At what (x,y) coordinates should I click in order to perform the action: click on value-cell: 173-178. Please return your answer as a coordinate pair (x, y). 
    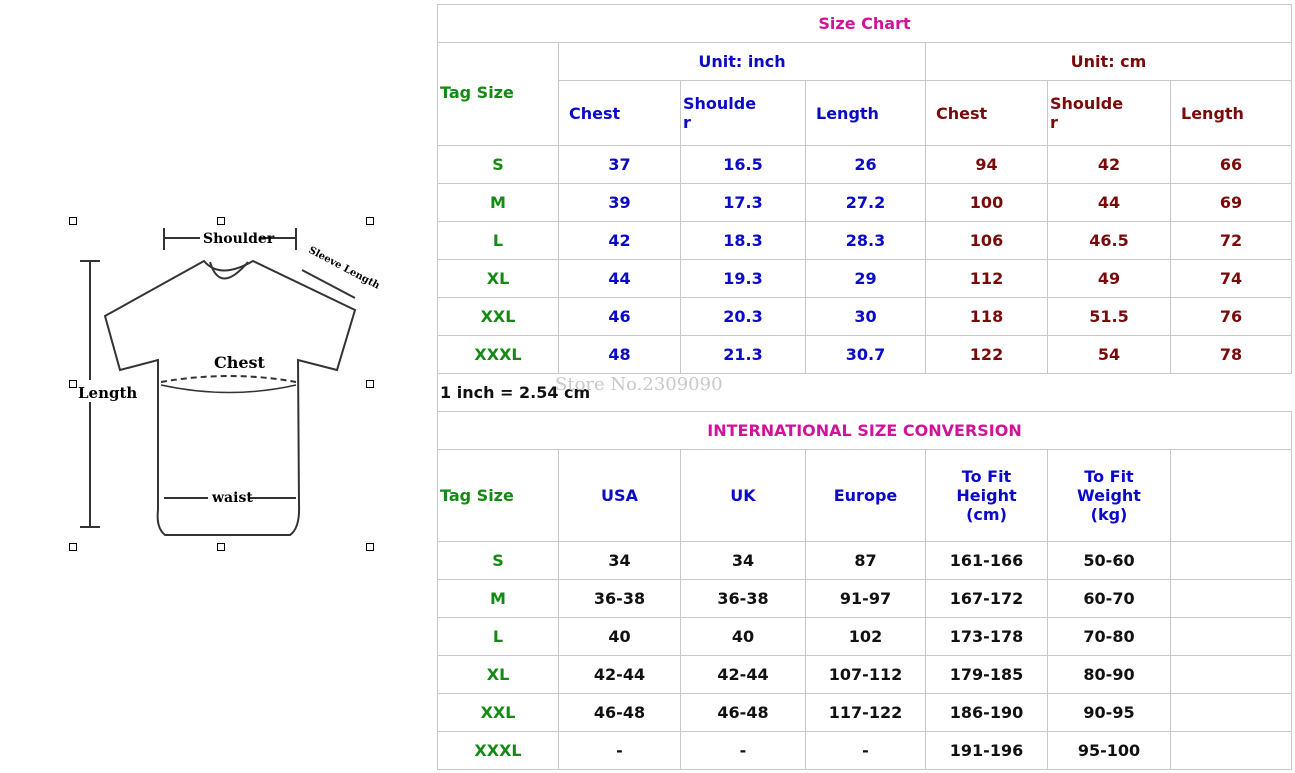
    Looking at the image, I should click on (986, 636).